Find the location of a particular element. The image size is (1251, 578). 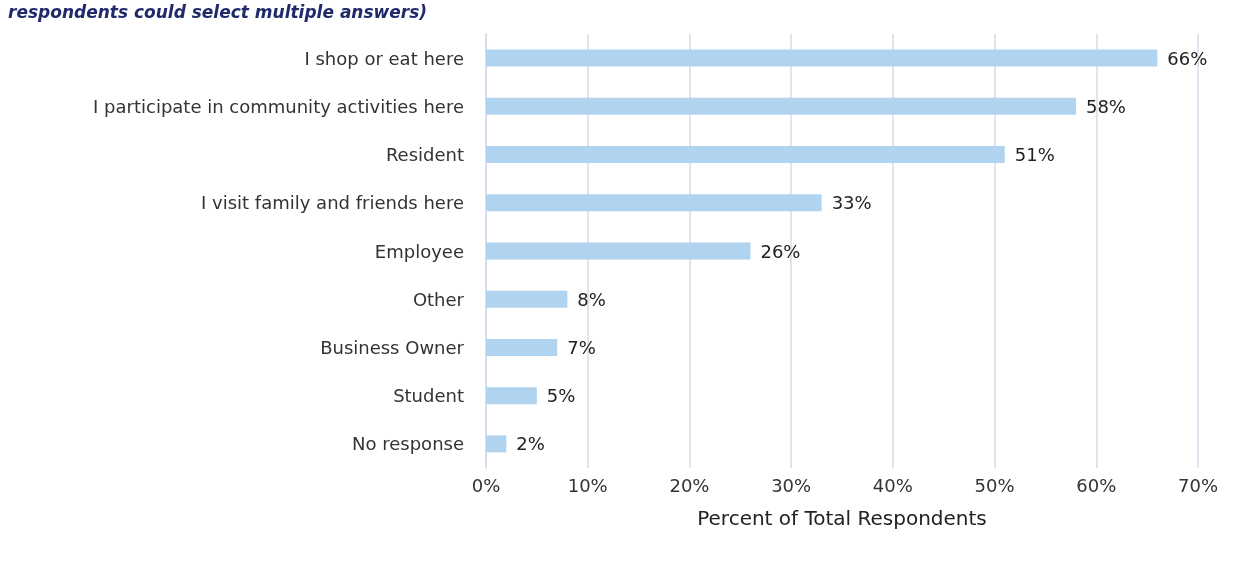

data-label: 26% is located at coordinates (780, 251).